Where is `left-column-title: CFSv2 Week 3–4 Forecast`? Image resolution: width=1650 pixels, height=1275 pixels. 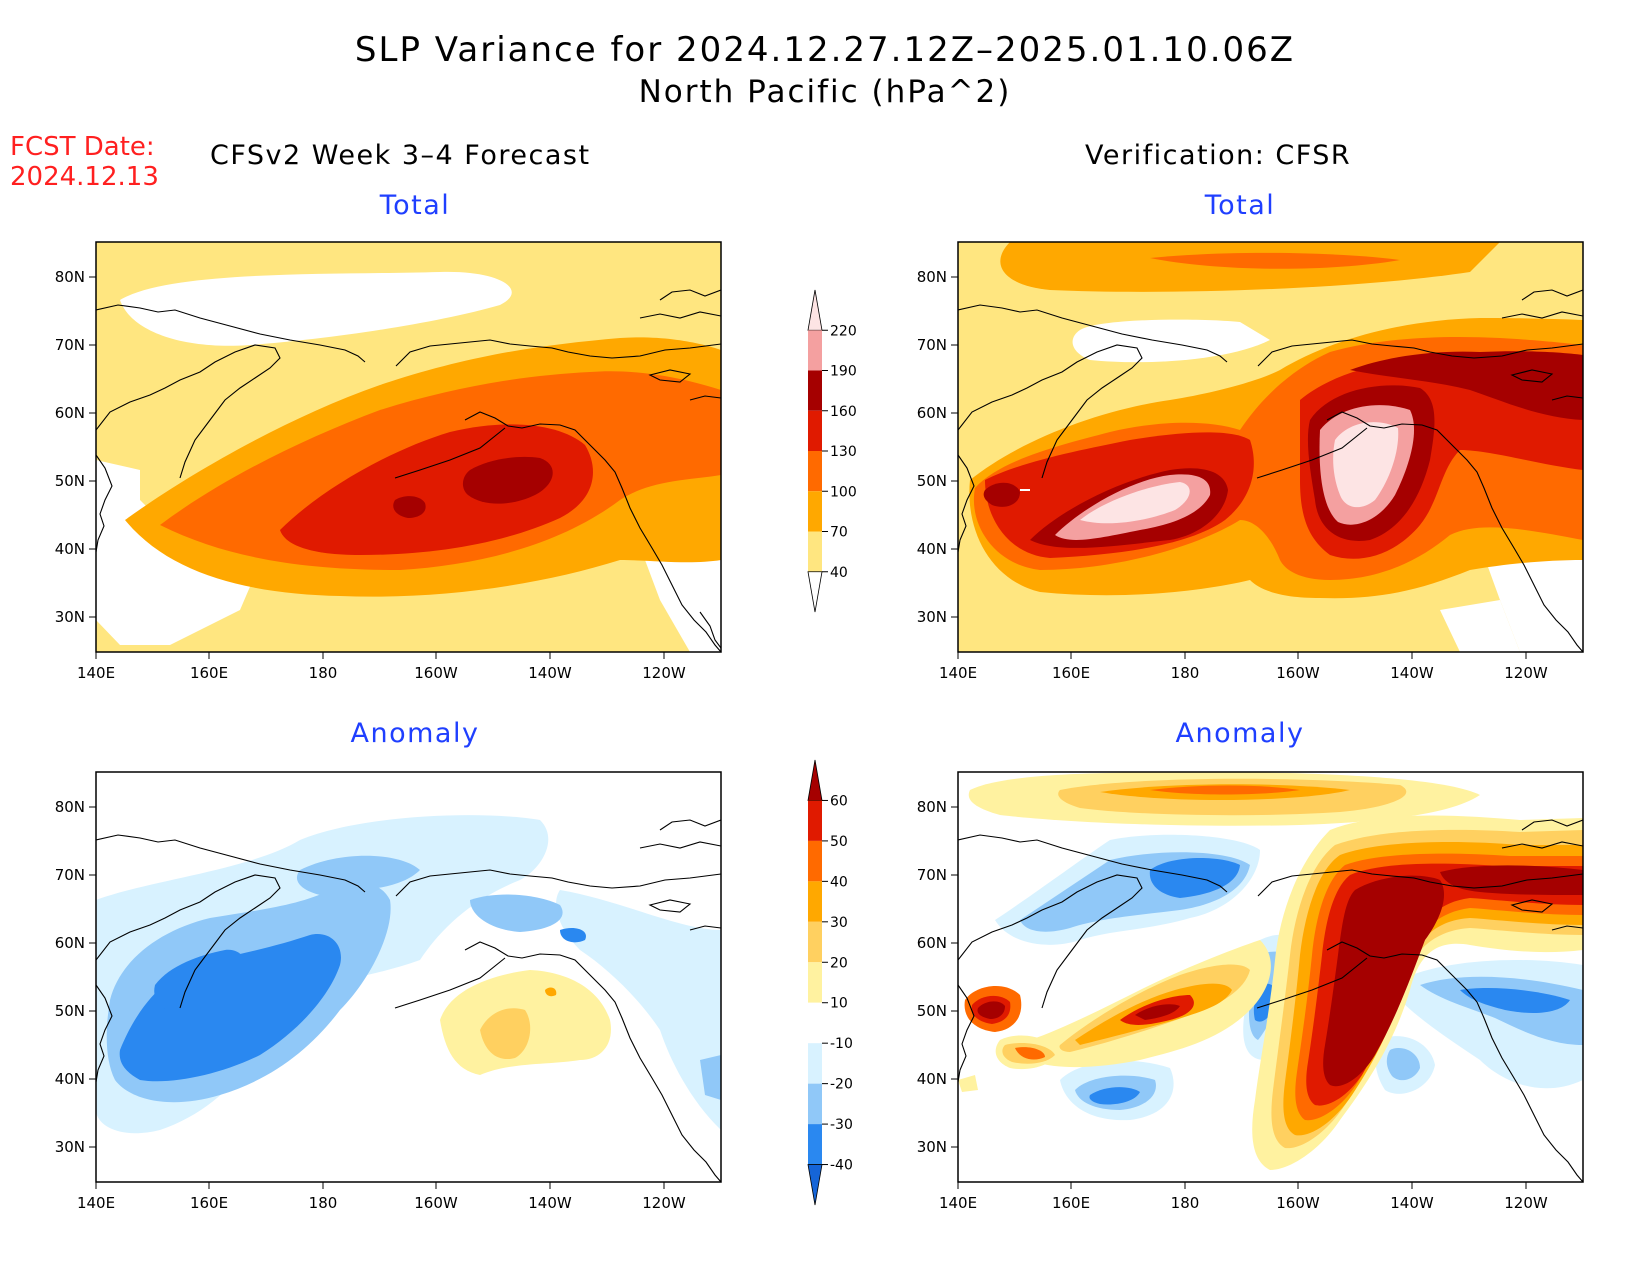
left-column-title: CFSv2 Week 3–4 Forecast is located at coordinates (400, 155).